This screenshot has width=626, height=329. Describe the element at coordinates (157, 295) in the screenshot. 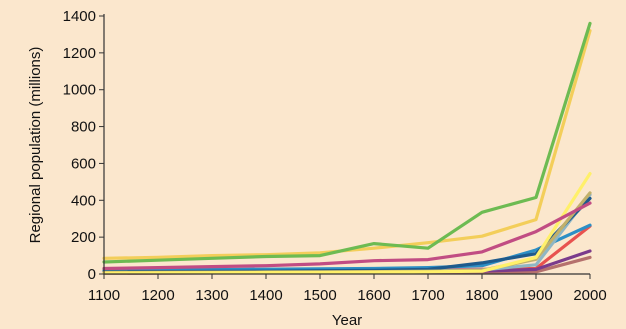

I see `x-tick-label: 1200` at that location.